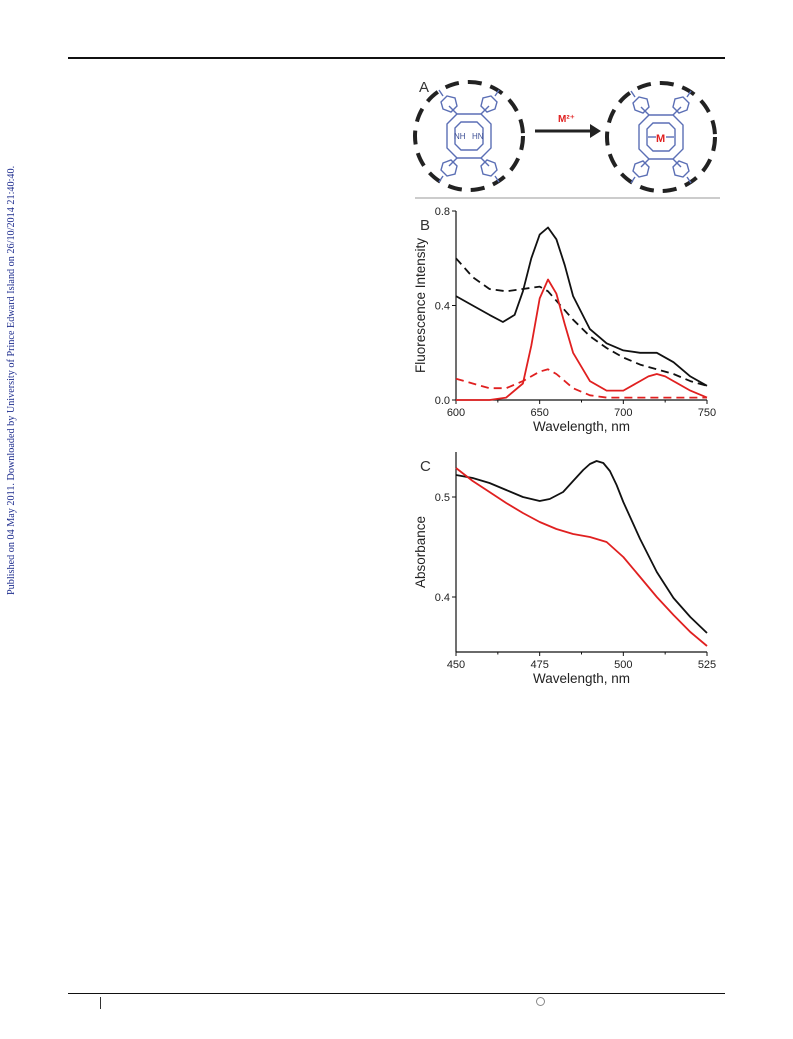 Image resolution: width=793 pixels, height=1039 pixels. I want to click on nh-label: NH, so click(460, 136).